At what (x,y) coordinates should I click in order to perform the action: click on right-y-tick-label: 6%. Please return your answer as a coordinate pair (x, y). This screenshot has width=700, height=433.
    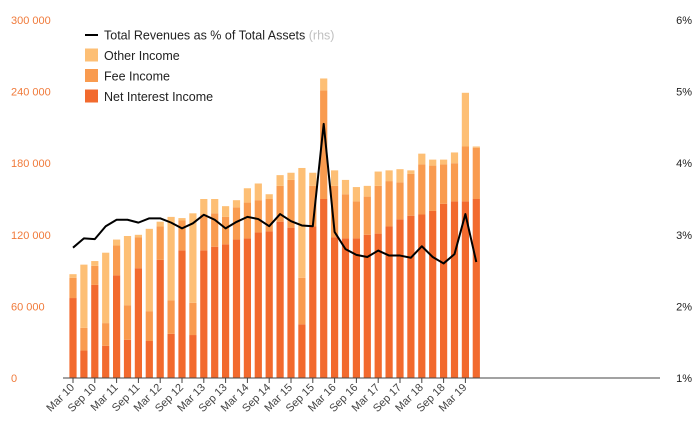
    Looking at the image, I should click on (684, 21).